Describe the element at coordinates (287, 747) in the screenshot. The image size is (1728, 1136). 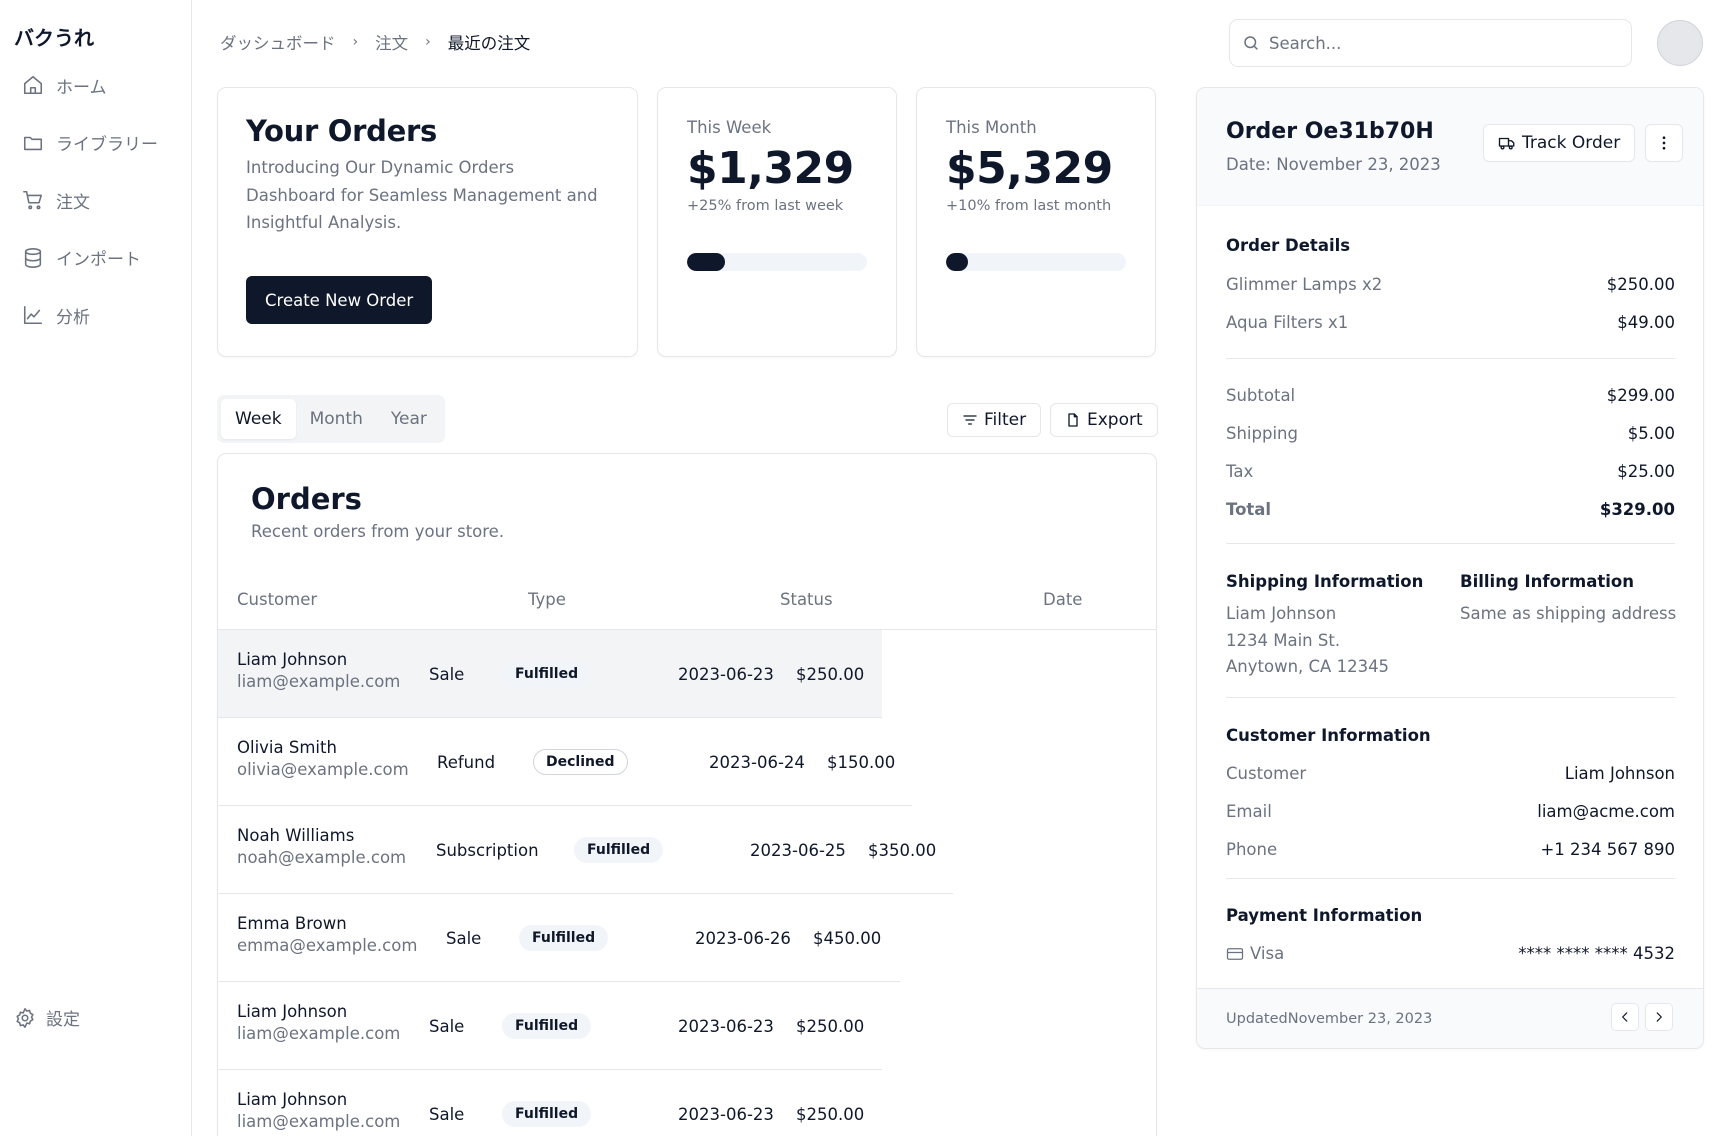
I see `customer-name: Olivia Smith` at that location.